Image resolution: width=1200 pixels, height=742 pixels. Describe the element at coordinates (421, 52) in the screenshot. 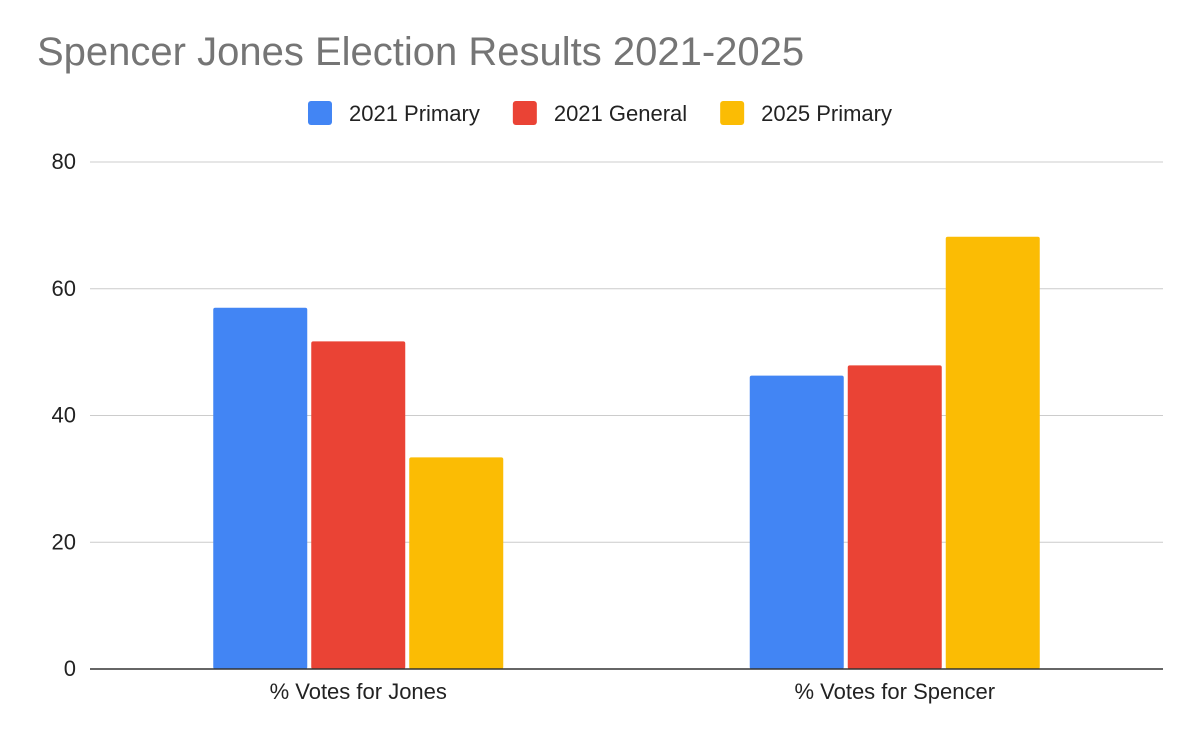

I see `chart-title: Spencer Jones Election Results 2021-2025` at that location.